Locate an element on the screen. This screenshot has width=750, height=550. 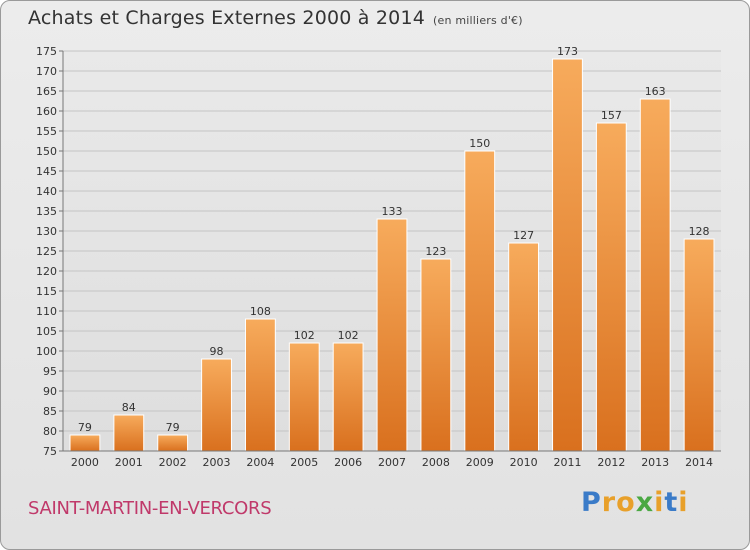
data-label: 128 is located at coordinates (699, 231).